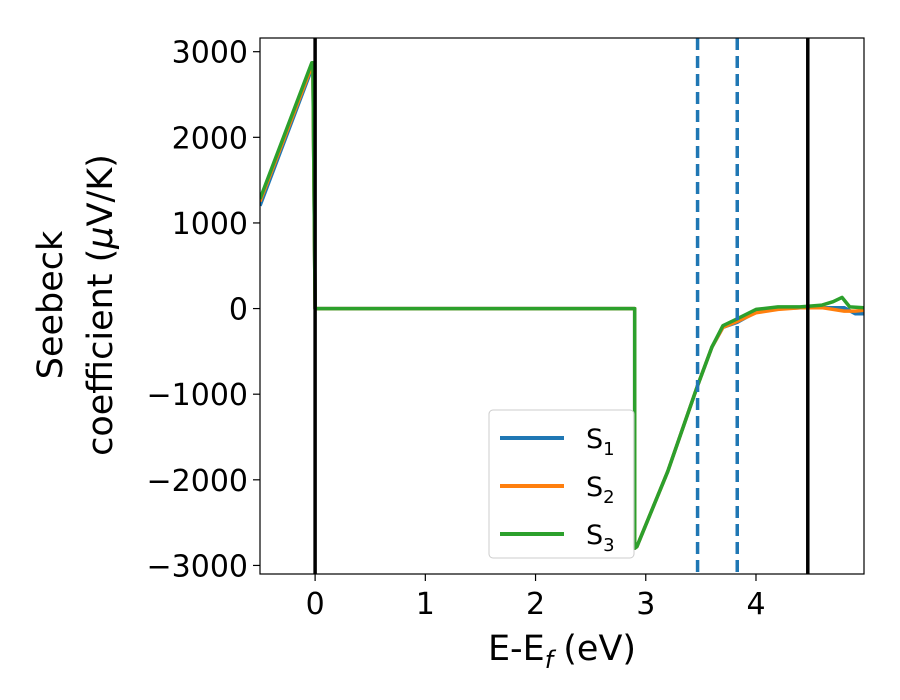  I want to click on y-tick-label: −3000, so click(197, 566).